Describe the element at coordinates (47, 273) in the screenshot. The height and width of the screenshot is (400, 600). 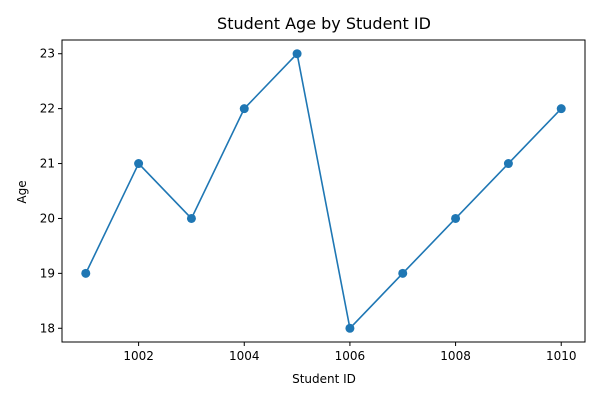
I see `y-tick-label: 19` at that location.